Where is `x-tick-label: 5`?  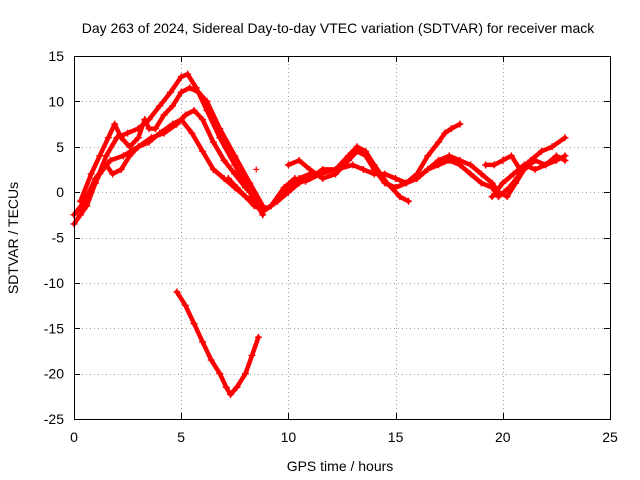 x-tick-label: 5 is located at coordinates (181, 437).